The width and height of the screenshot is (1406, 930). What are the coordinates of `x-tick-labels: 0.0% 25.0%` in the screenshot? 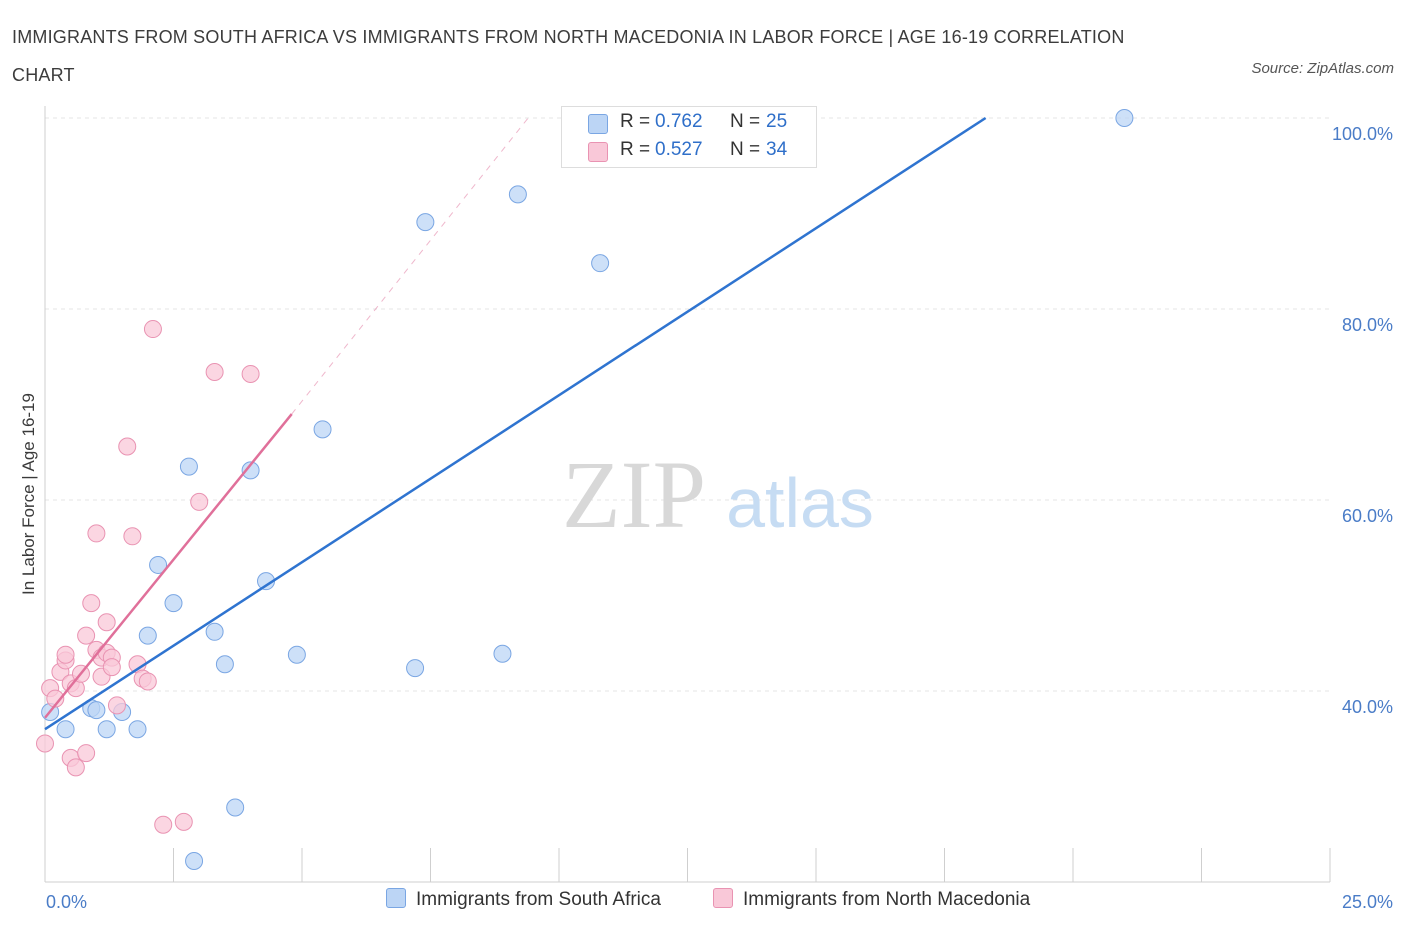 It's located at (719, 902).